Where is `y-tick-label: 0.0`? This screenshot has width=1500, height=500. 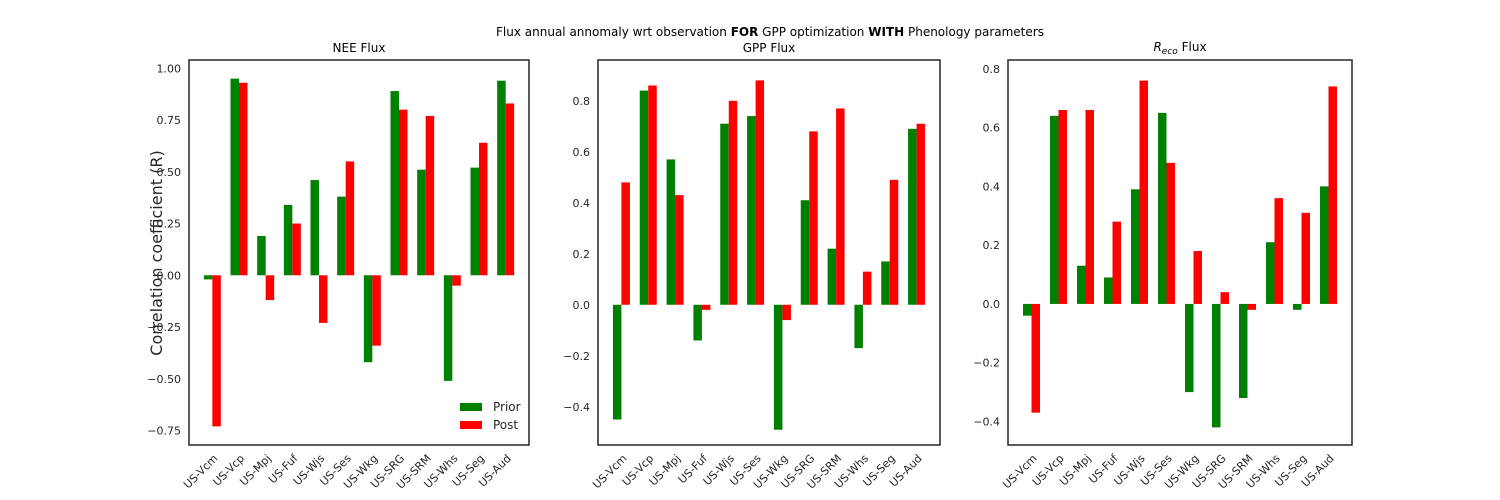
y-tick-label: 0.0 is located at coordinates (582, 305).